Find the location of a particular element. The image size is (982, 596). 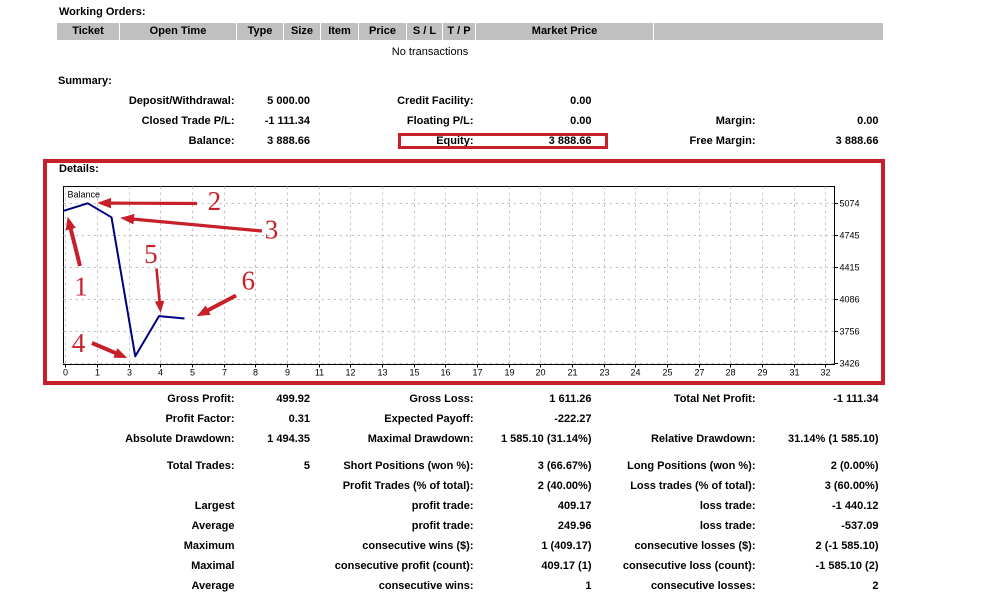

svg-text: 29 is located at coordinates (762, 373).